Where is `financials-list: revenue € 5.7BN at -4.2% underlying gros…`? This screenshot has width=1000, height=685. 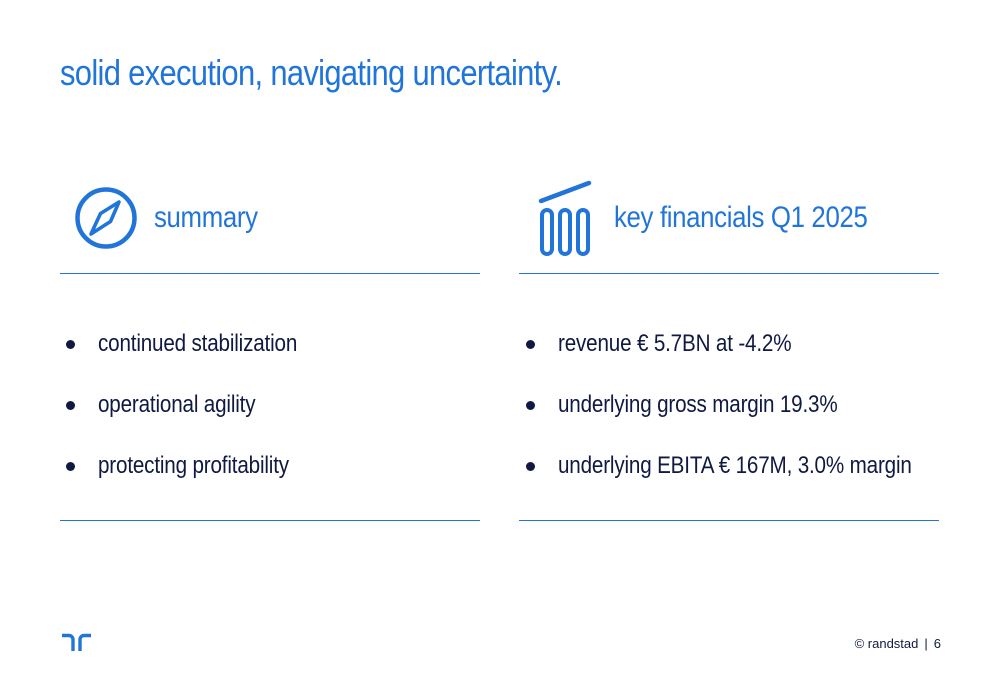 financials-list: revenue € 5.7BN at -4.2% underlying gros… is located at coordinates (747, 417).